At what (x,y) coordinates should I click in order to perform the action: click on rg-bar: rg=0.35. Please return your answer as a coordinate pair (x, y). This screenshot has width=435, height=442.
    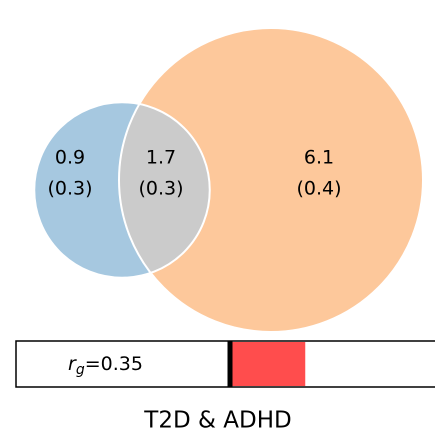
    Looking at the image, I should click on (225, 364).